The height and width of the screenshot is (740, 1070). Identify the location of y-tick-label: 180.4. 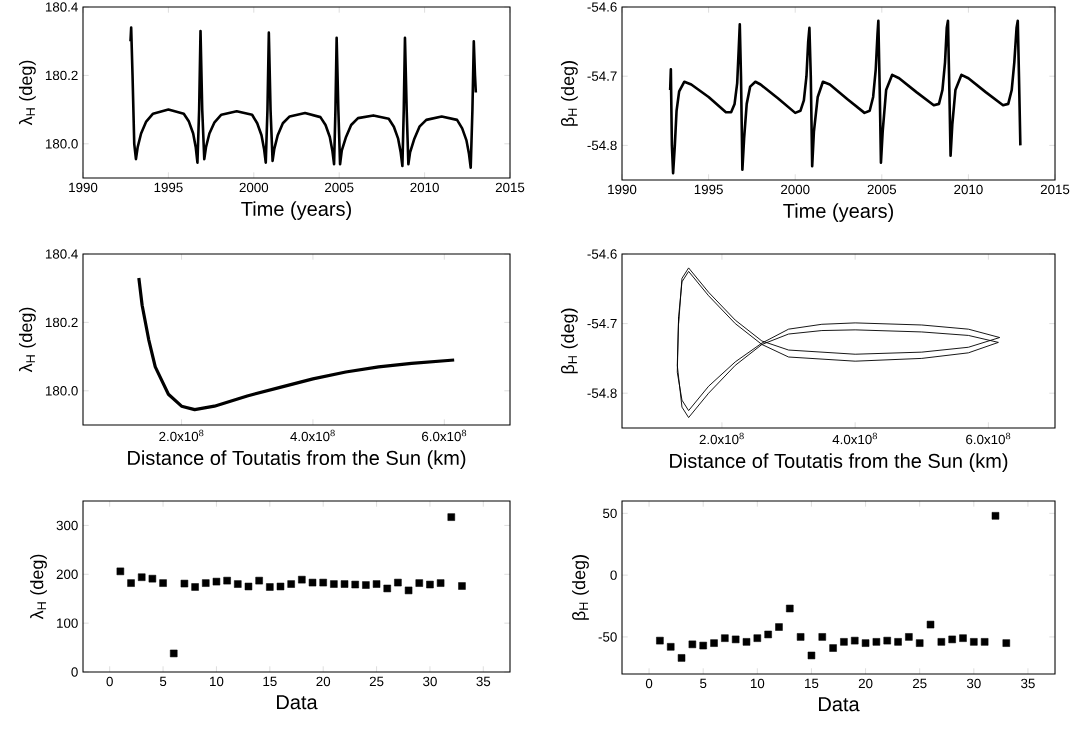
(61, 7).